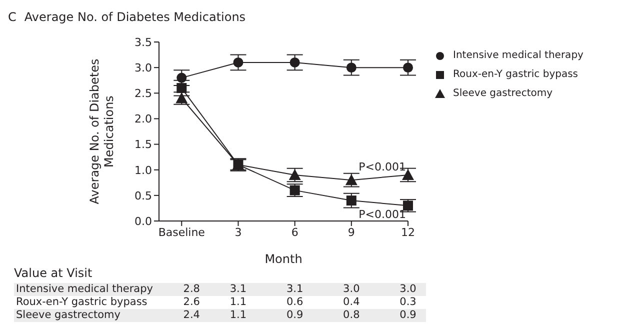 The image size is (632, 334). Describe the element at coordinates (238, 232) in the screenshot. I see `x-tick-label: 3` at that location.